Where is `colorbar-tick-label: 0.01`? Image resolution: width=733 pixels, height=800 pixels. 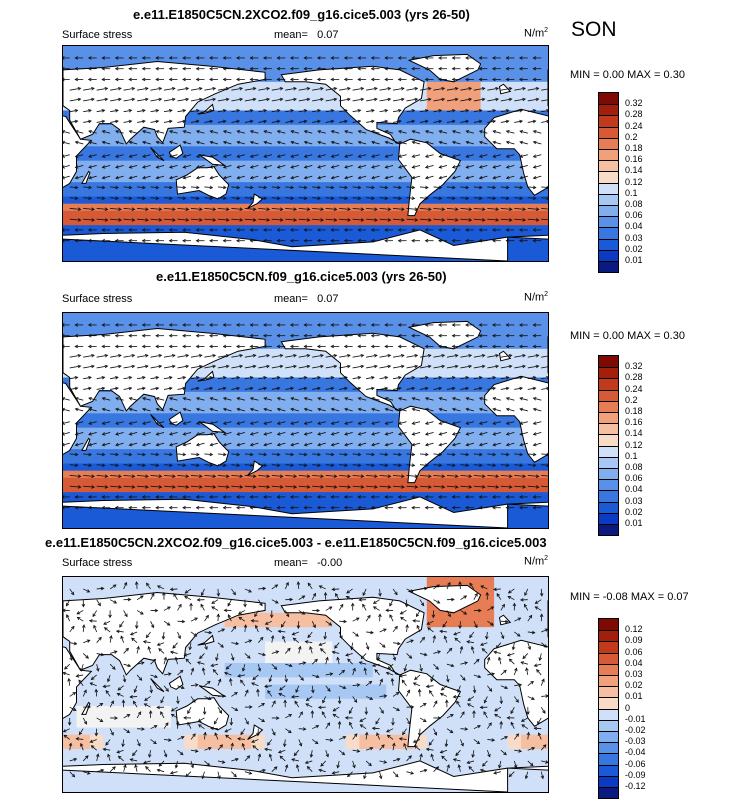 colorbar-tick-label: 0.01 is located at coordinates (634, 260).